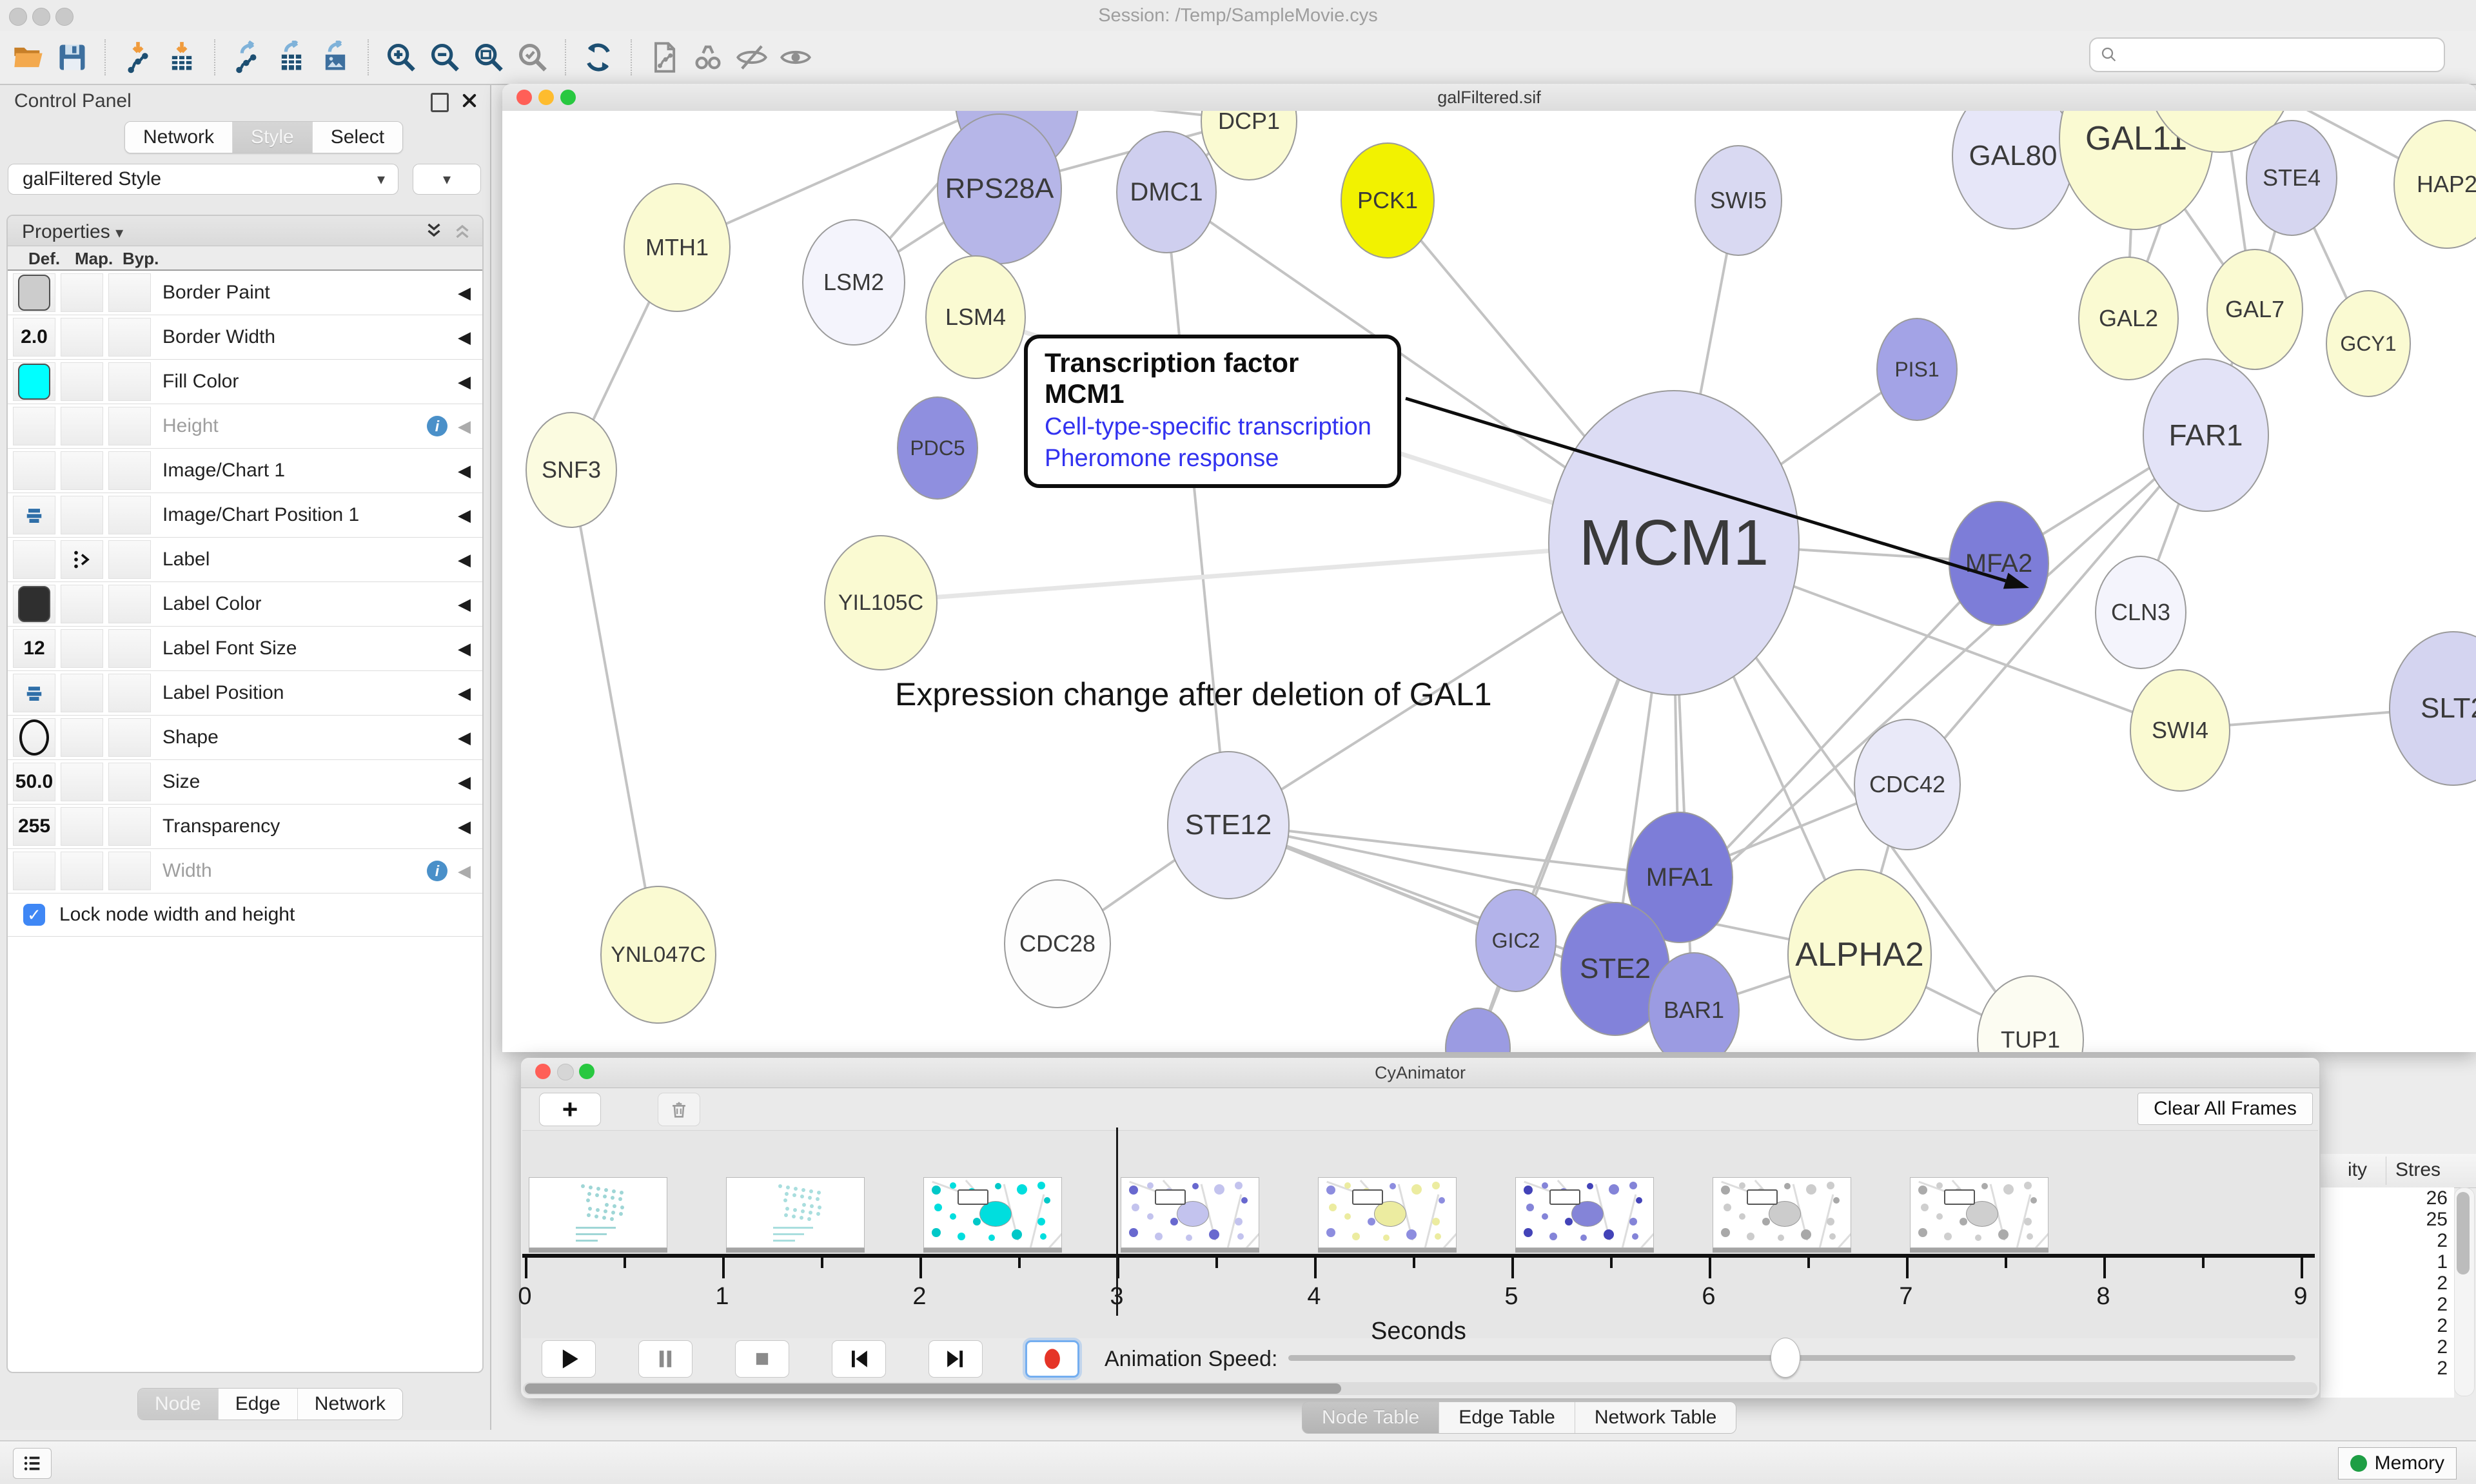  Describe the element at coordinates (565, 1072) in the screenshot. I see `minimize-icon` at that location.